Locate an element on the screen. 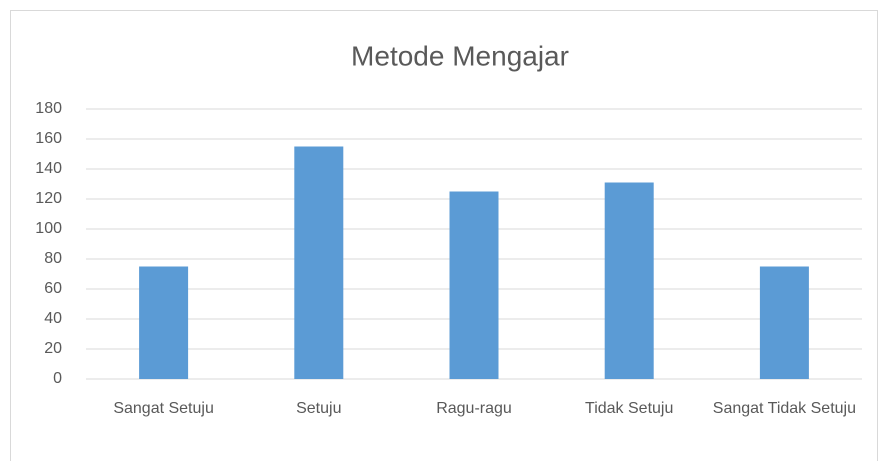 This screenshot has width=879, height=461. y-tick-label: 140 is located at coordinates (48, 168).